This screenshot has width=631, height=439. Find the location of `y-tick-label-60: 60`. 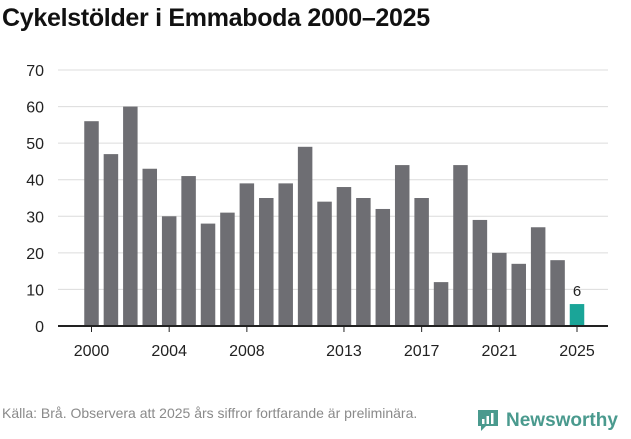

y-tick-label-60: 60 is located at coordinates (35, 108).